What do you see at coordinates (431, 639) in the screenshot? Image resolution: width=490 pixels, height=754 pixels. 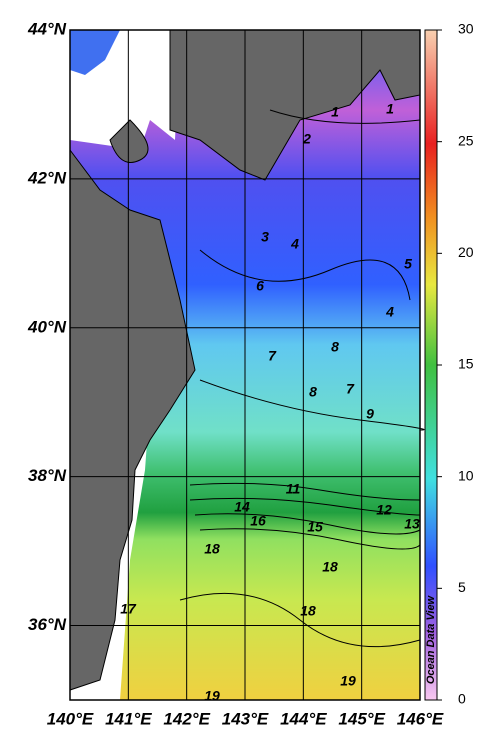 I see `credit: Ocean Data View` at bounding box center [431, 639].